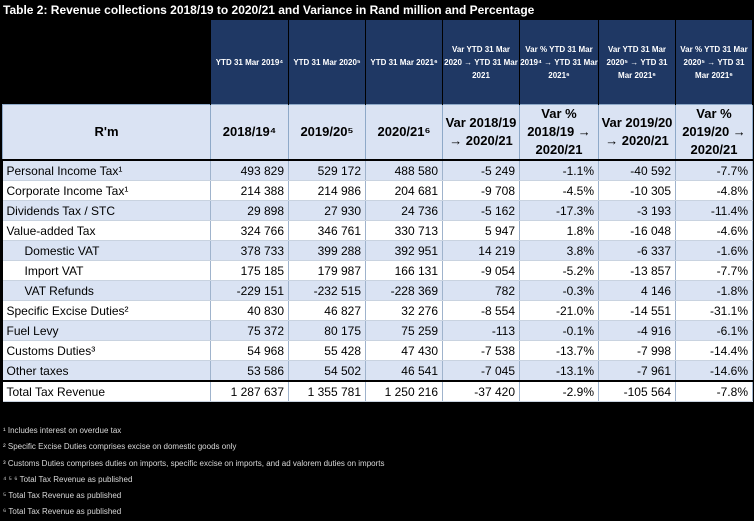 The image size is (754, 521). What do you see at coordinates (404, 290) in the screenshot?
I see `table-cell: -228 369` at bounding box center [404, 290].